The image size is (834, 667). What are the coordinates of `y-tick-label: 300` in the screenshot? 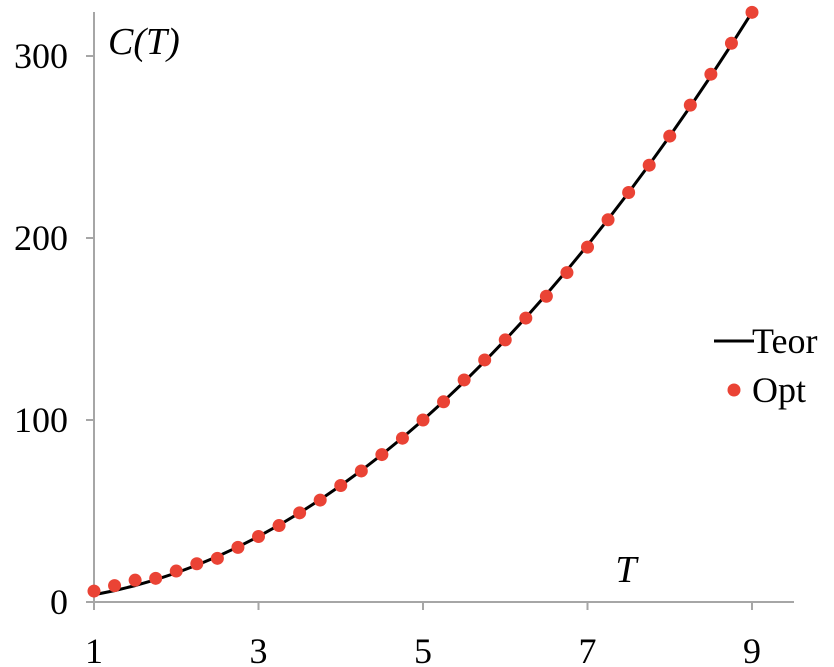 It's located at (41, 56).